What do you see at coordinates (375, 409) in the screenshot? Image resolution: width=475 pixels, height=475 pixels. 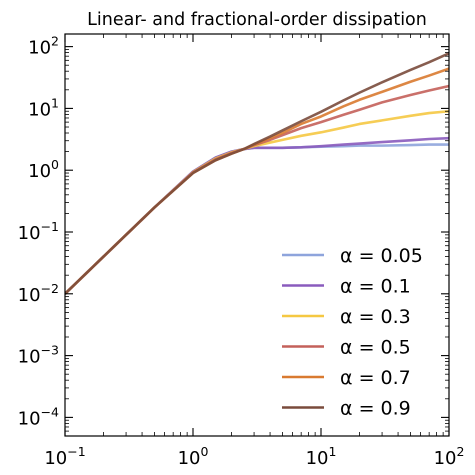 I see `legend-label-6: α = 0.9` at bounding box center [375, 409].